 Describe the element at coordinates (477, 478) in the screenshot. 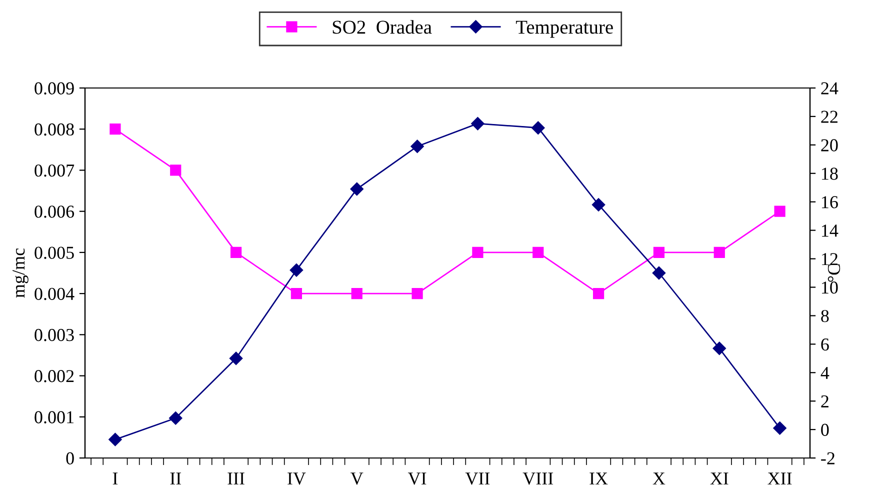

I see `x-tick-label: VII` at that location.